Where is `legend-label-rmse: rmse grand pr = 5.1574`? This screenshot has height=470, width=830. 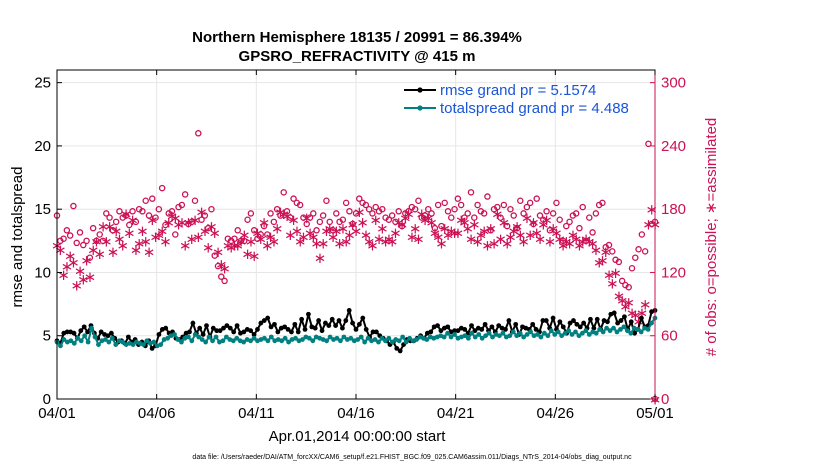 legend-label-rmse: rmse grand pr = 5.1574 is located at coordinates (518, 90).